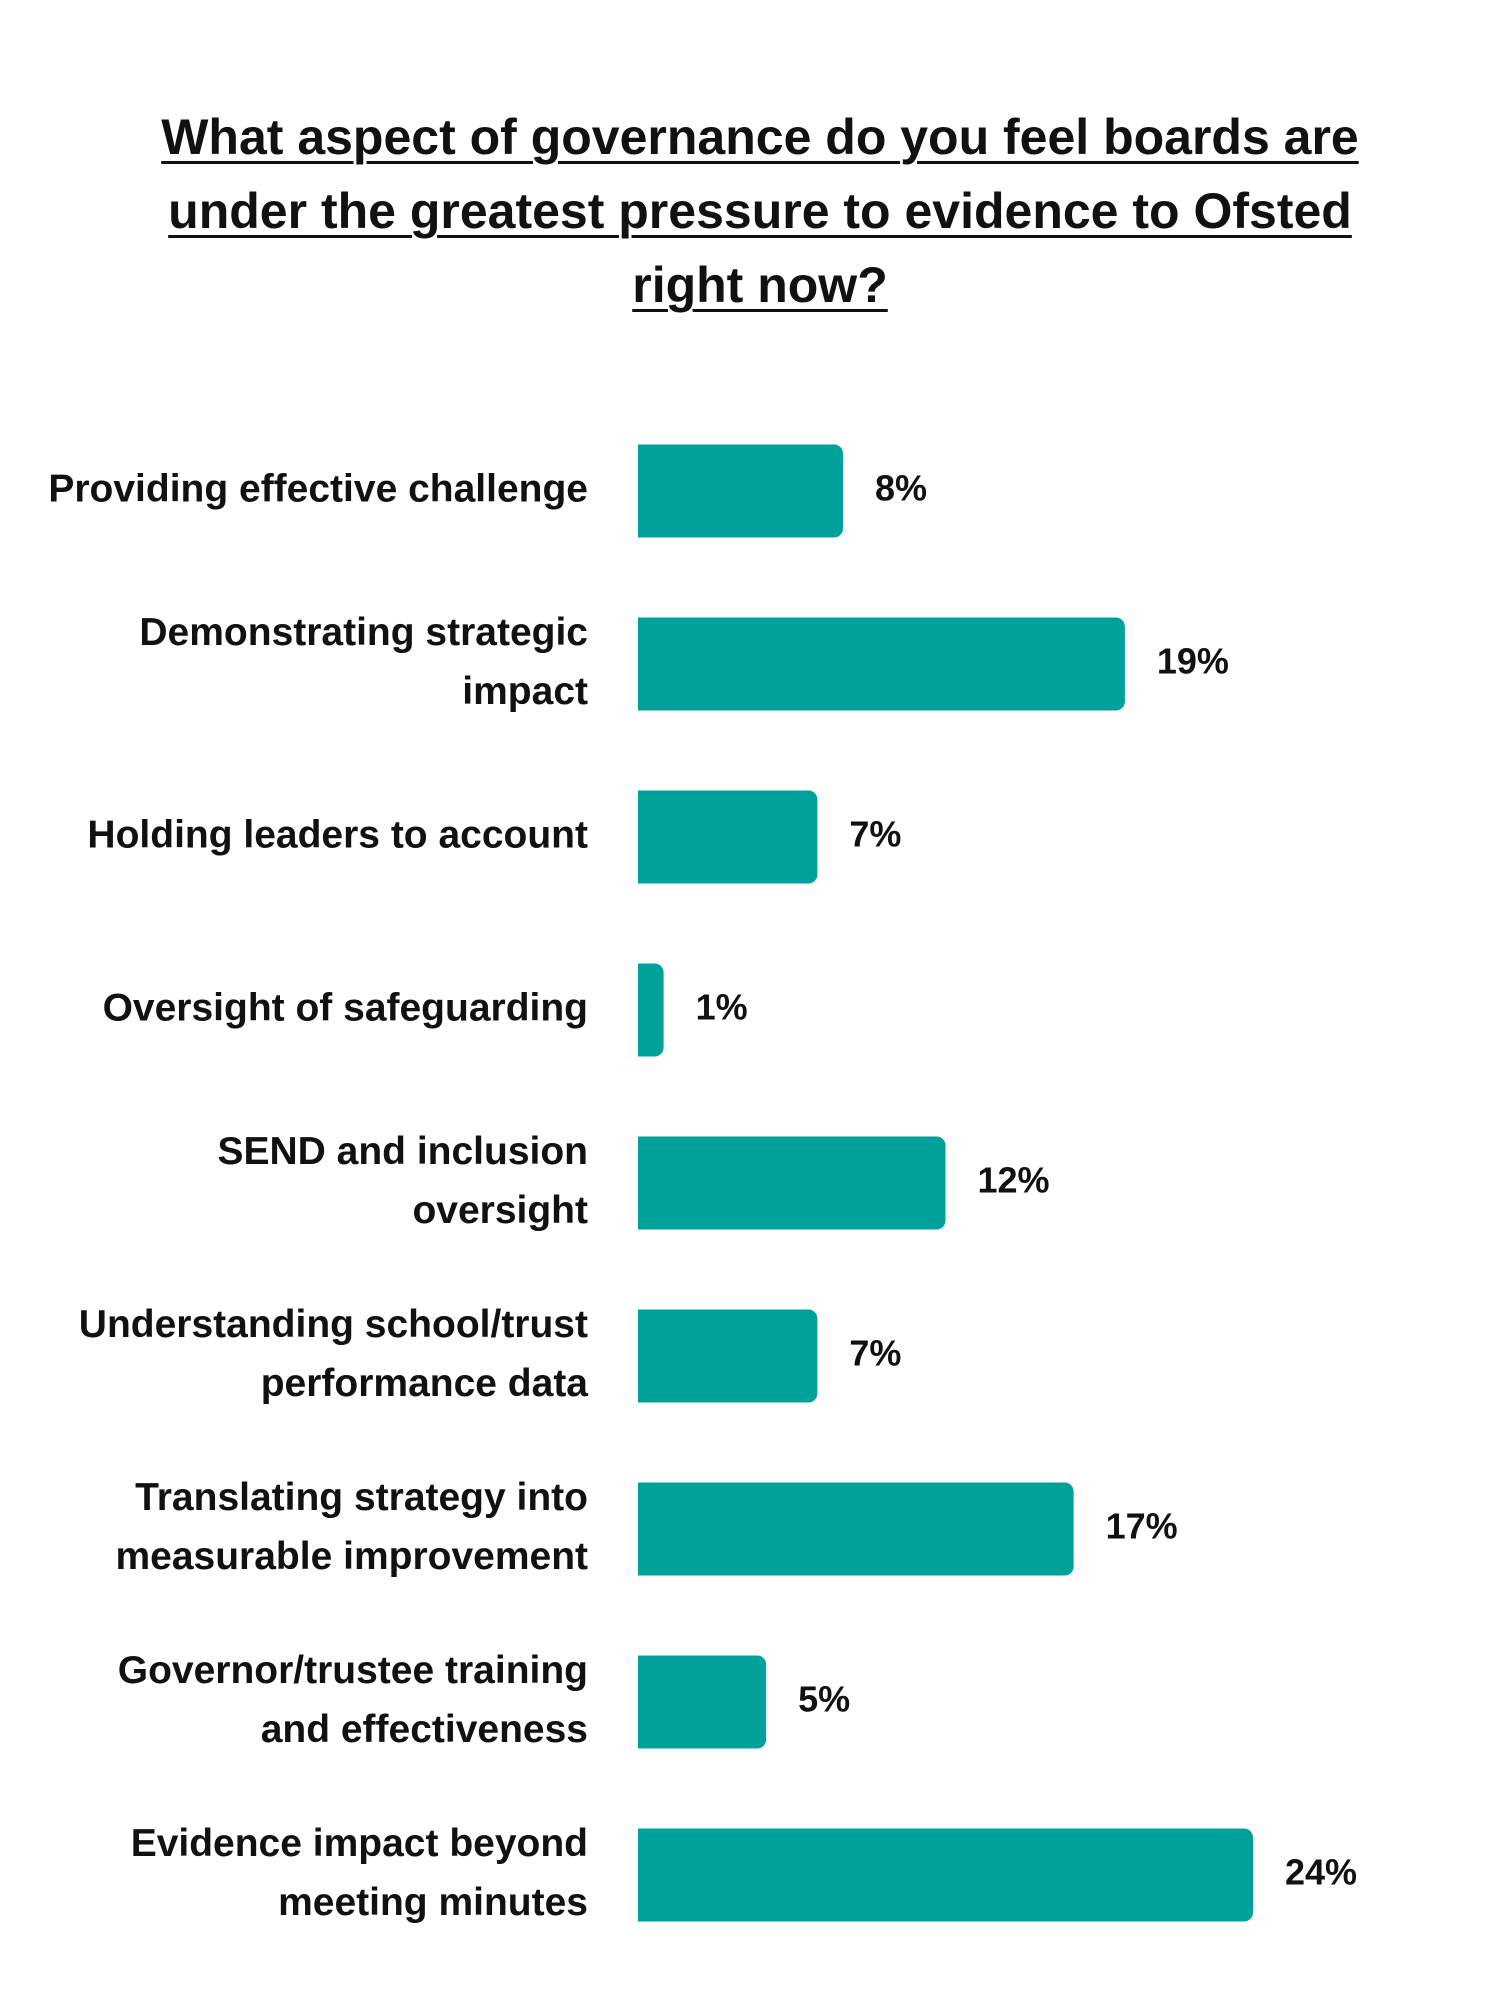 This screenshot has width=1500, height=2000. Describe the element at coordinates (402, 1151) in the screenshot. I see `category-label-4-line-0: SEND and inclusion` at that location.